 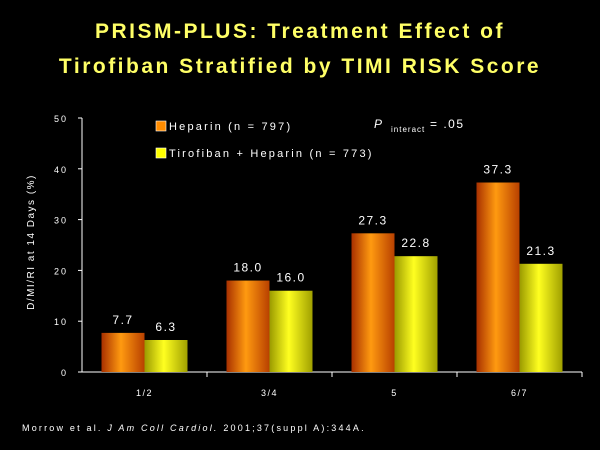 What do you see at coordinates (64, 373) in the screenshot?
I see `y-tick-label: 0` at bounding box center [64, 373].